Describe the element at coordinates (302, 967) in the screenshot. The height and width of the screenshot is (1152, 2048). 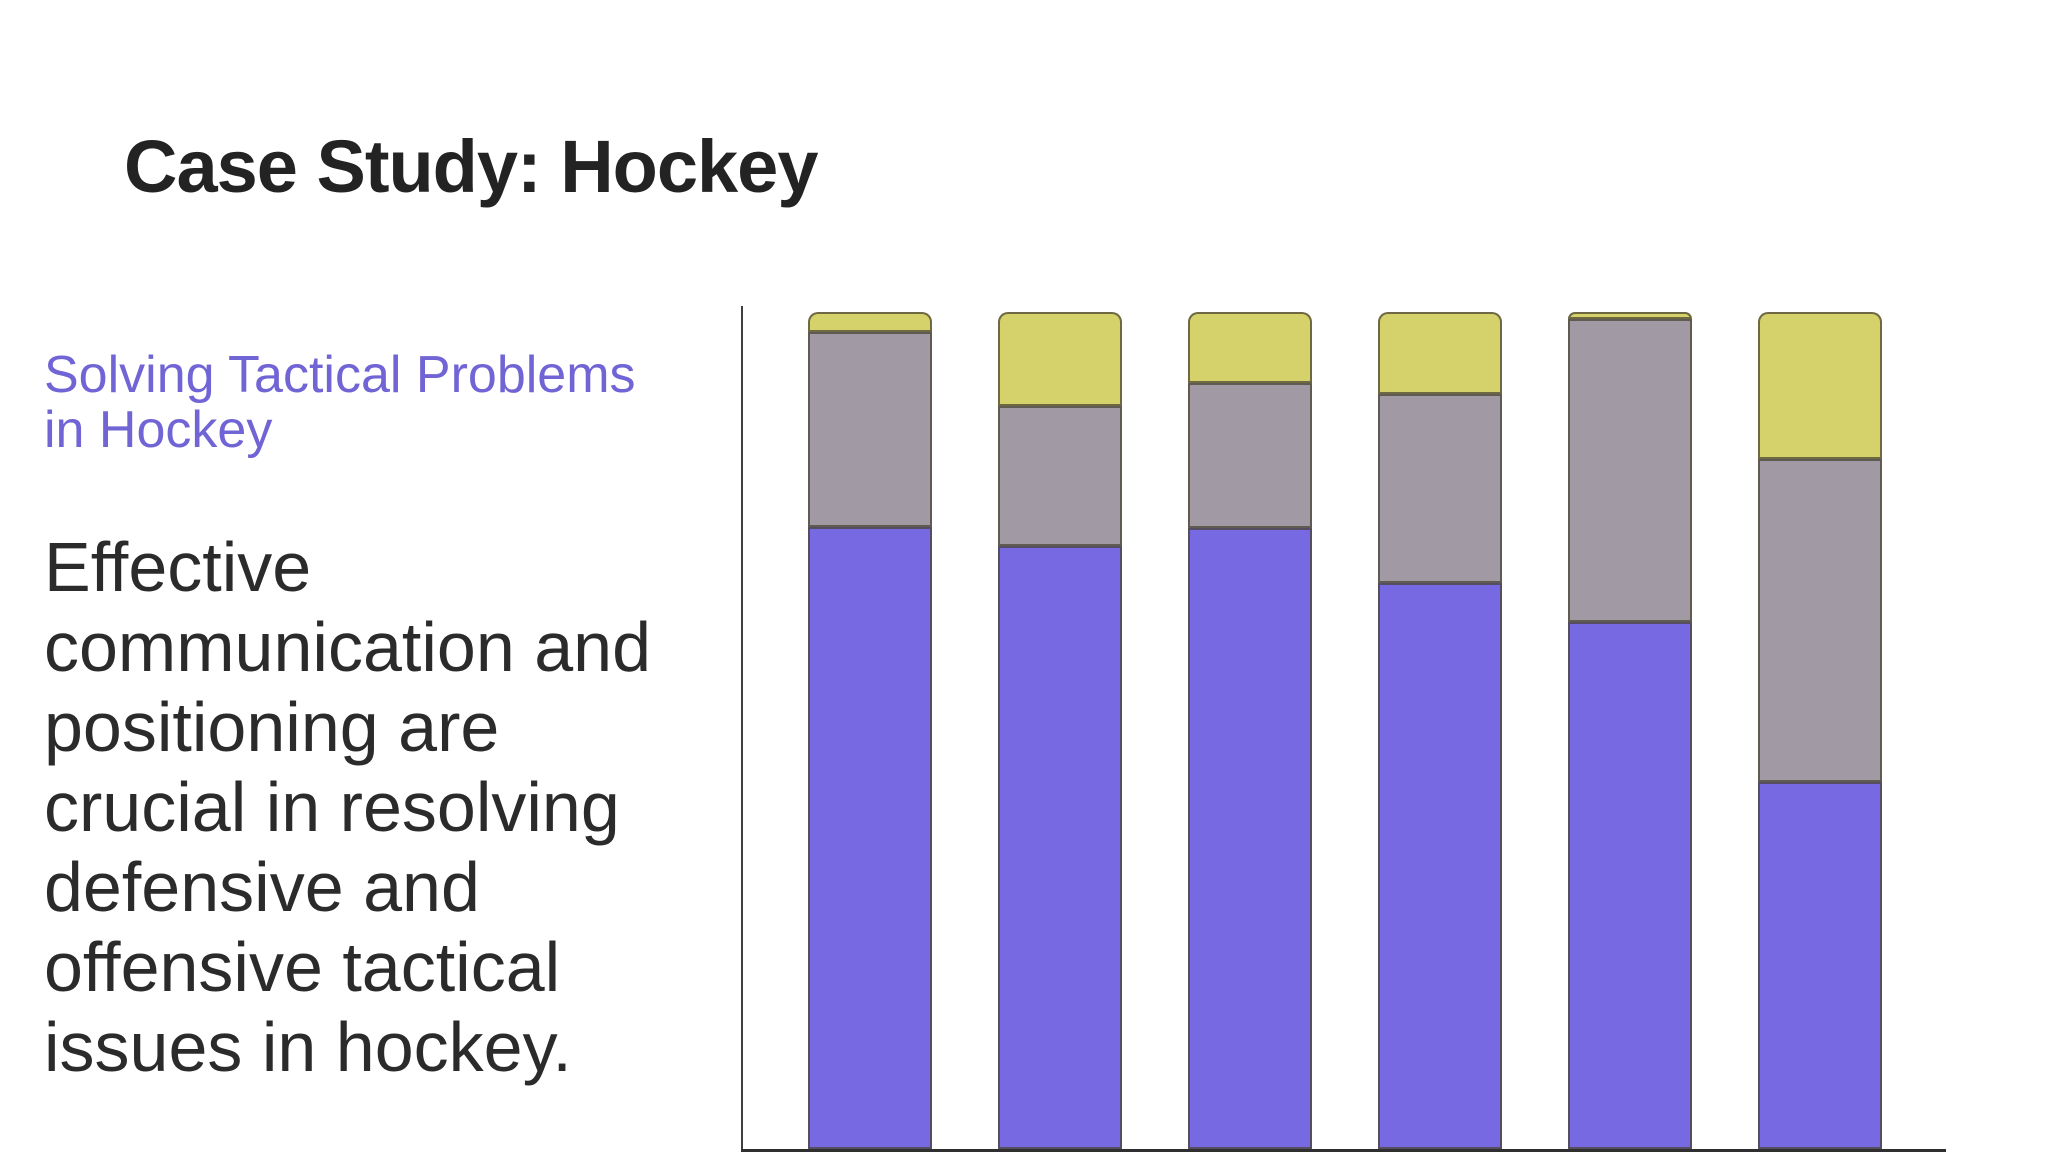
I see `body-text-line: offensive tactical` at that location.